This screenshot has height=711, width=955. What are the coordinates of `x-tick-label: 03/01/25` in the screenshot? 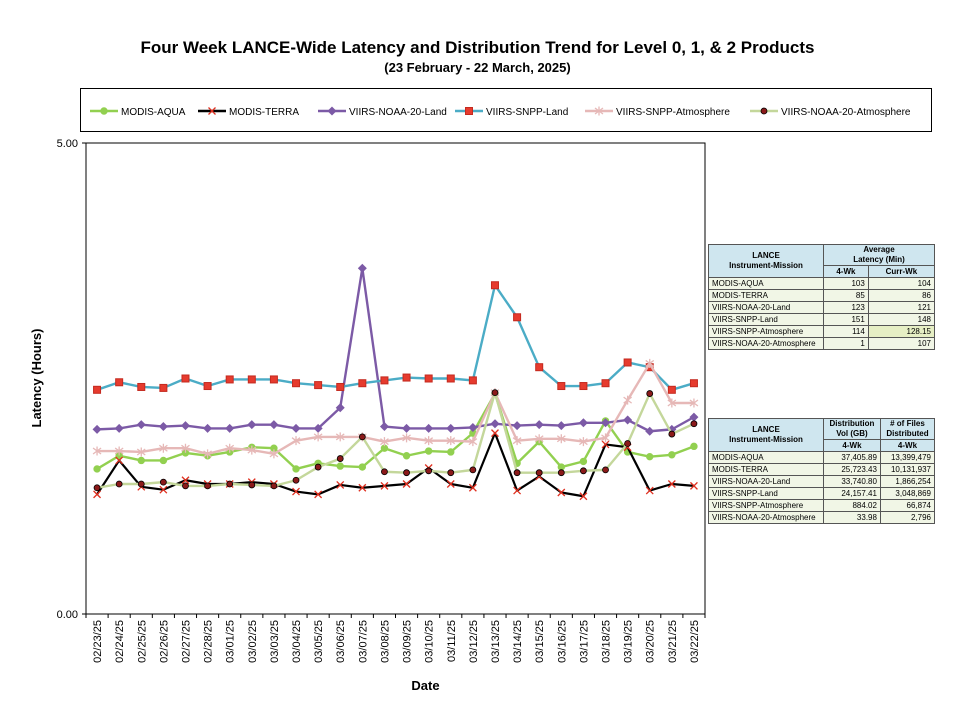 It's located at (231, 641).